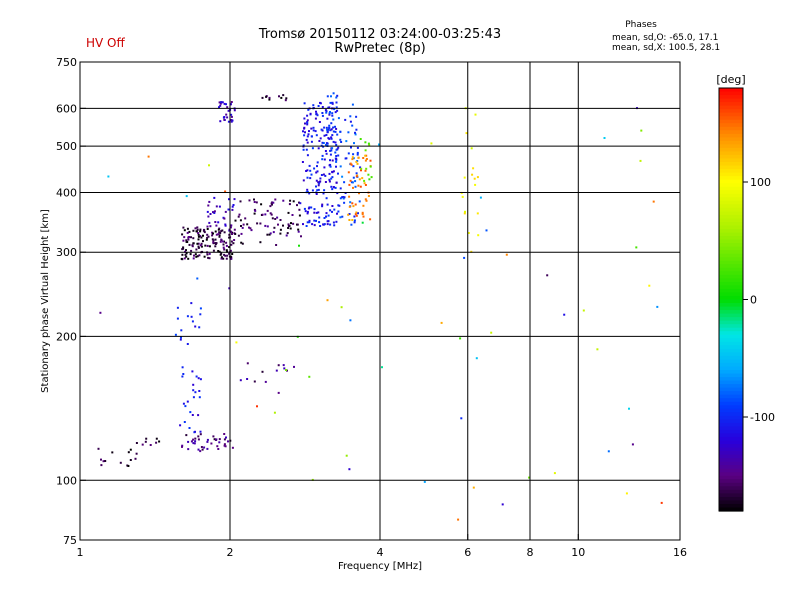 The image size is (800, 600). Describe the element at coordinates (45, 301) in the screenshot. I see `y-axis-title: Stationary phase Virtual Height [km]` at that location.